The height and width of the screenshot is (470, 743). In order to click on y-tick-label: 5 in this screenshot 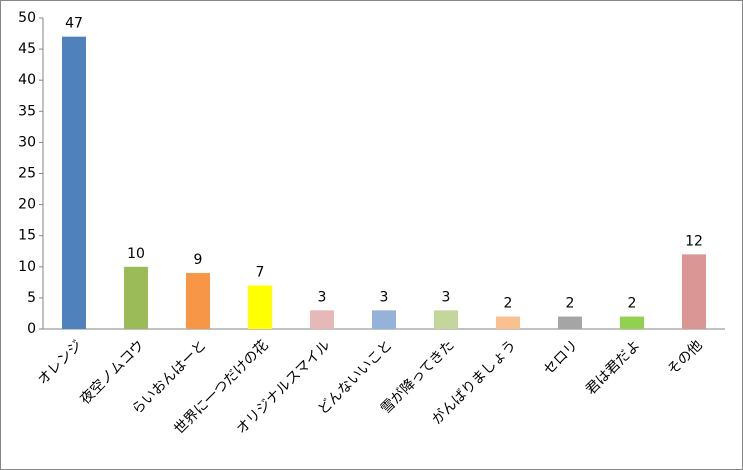, I will do `click(31, 298)`.